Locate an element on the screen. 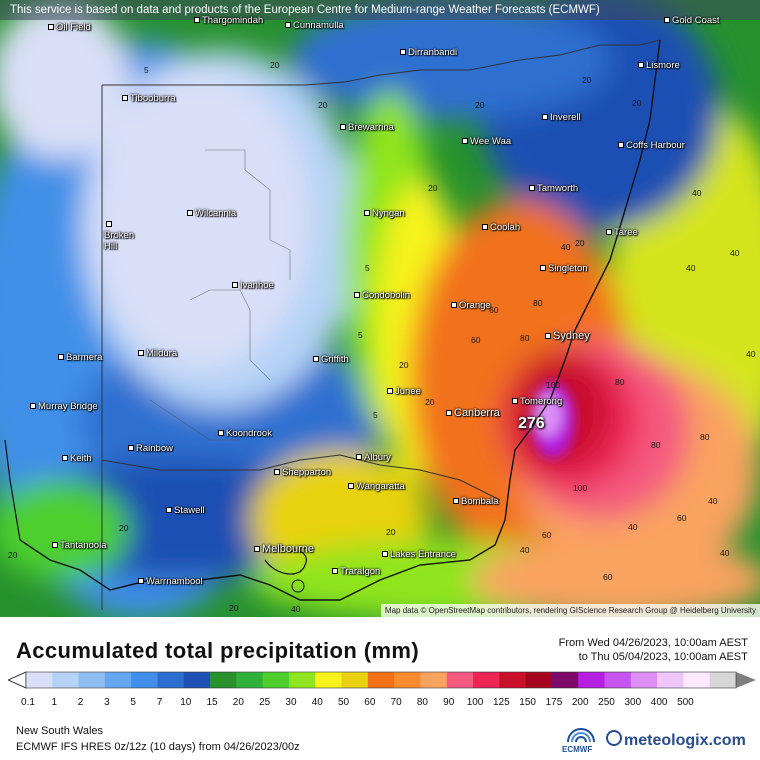 Image resolution: width=760 pixels, height=760 pixels. city-rainbow: Rainbow is located at coordinates (149, 448).